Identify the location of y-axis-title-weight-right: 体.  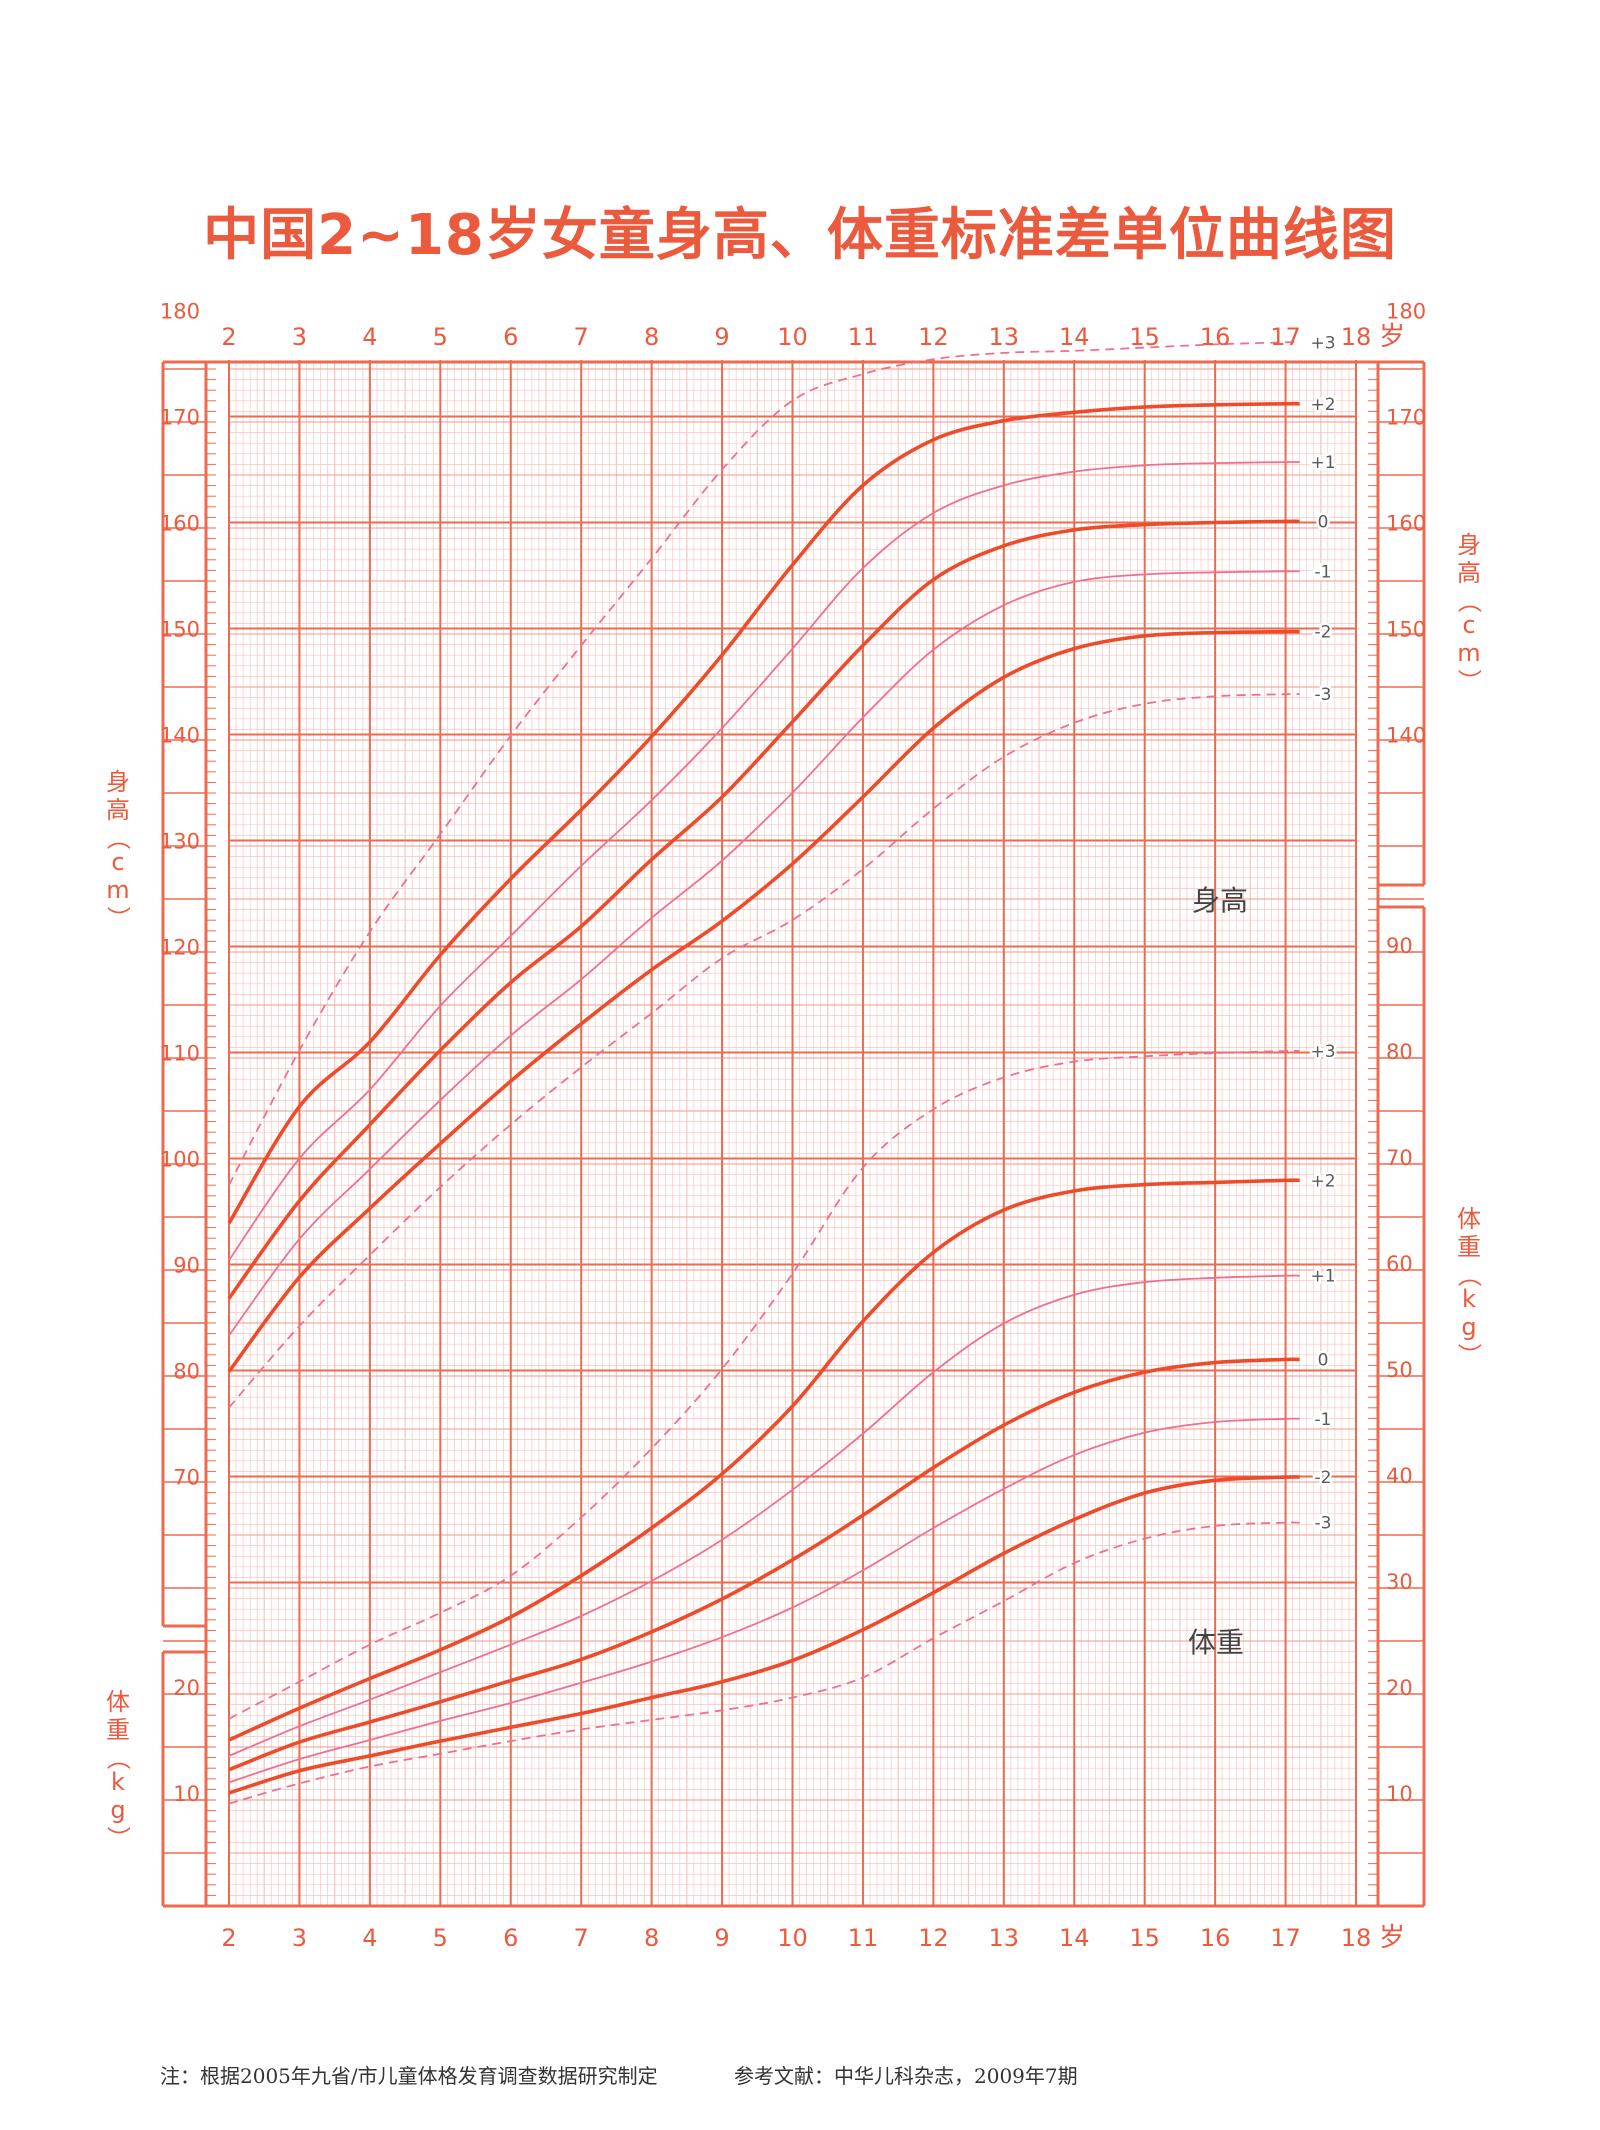
(1469, 1219).